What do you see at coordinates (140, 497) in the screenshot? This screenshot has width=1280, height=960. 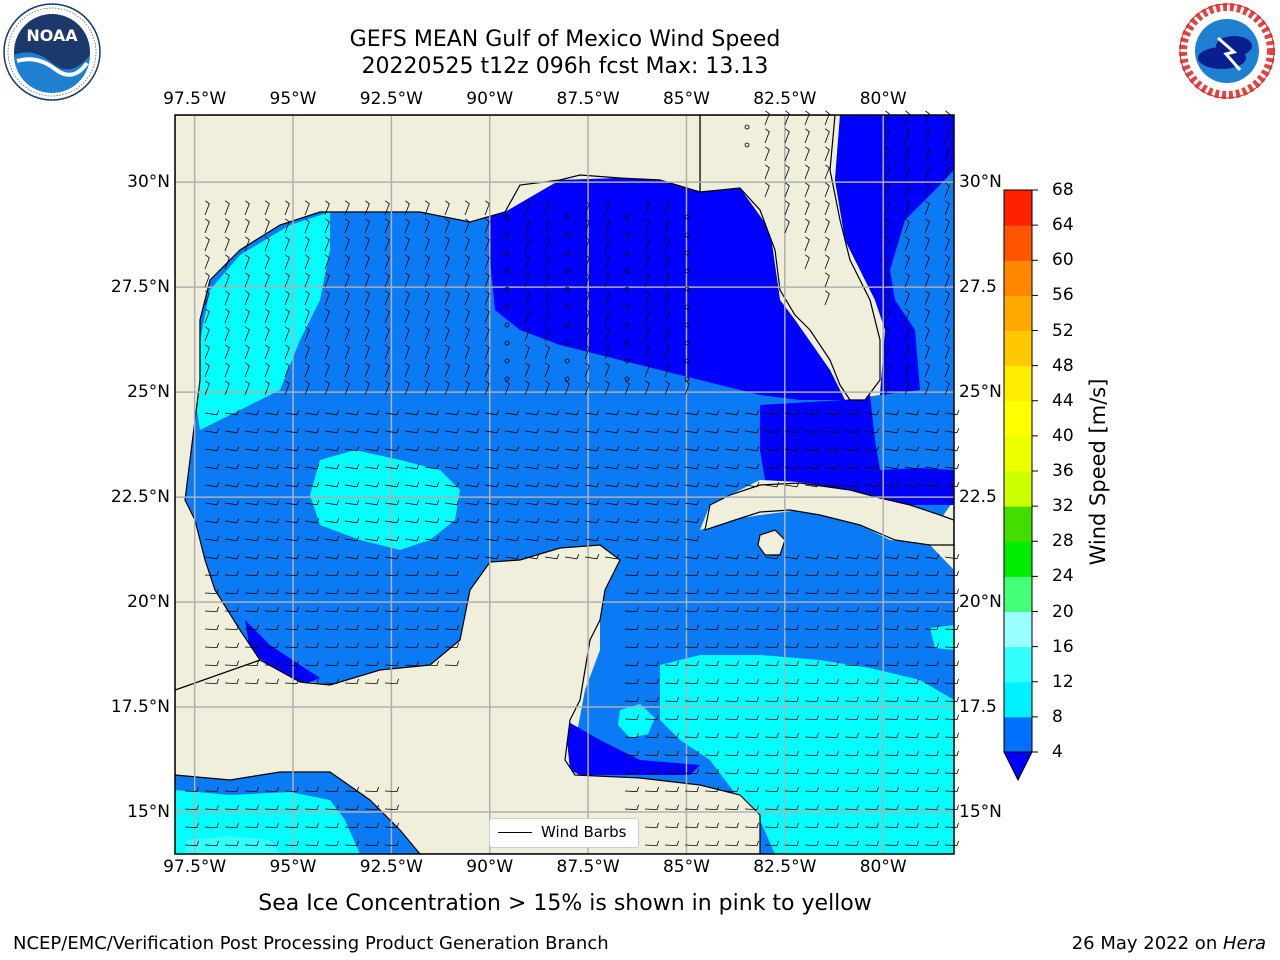 I see `lat-label-left: 22.5°N` at bounding box center [140, 497].